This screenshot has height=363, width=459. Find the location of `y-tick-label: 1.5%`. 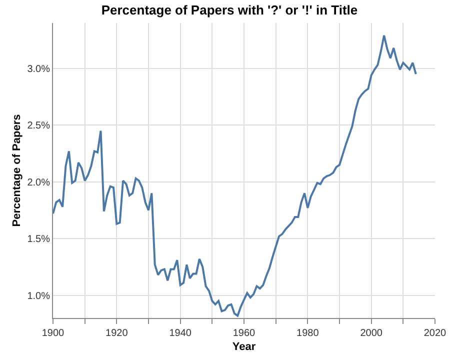

y-tick-label: 1.5% is located at coordinates (38, 240).